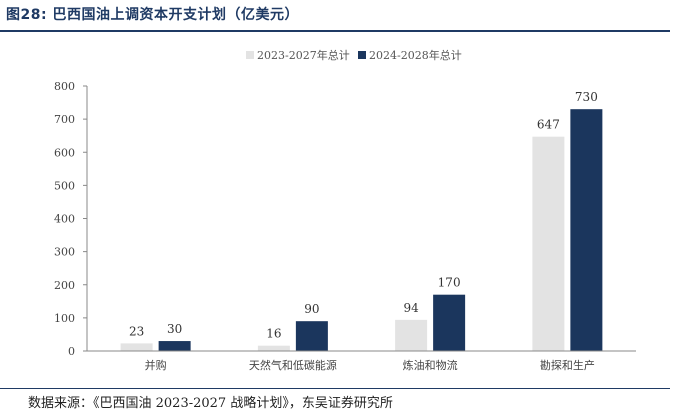 The height and width of the screenshot is (411, 679). What do you see at coordinates (174, 329) in the screenshot?
I see `data-label: 30` at bounding box center [174, 329].